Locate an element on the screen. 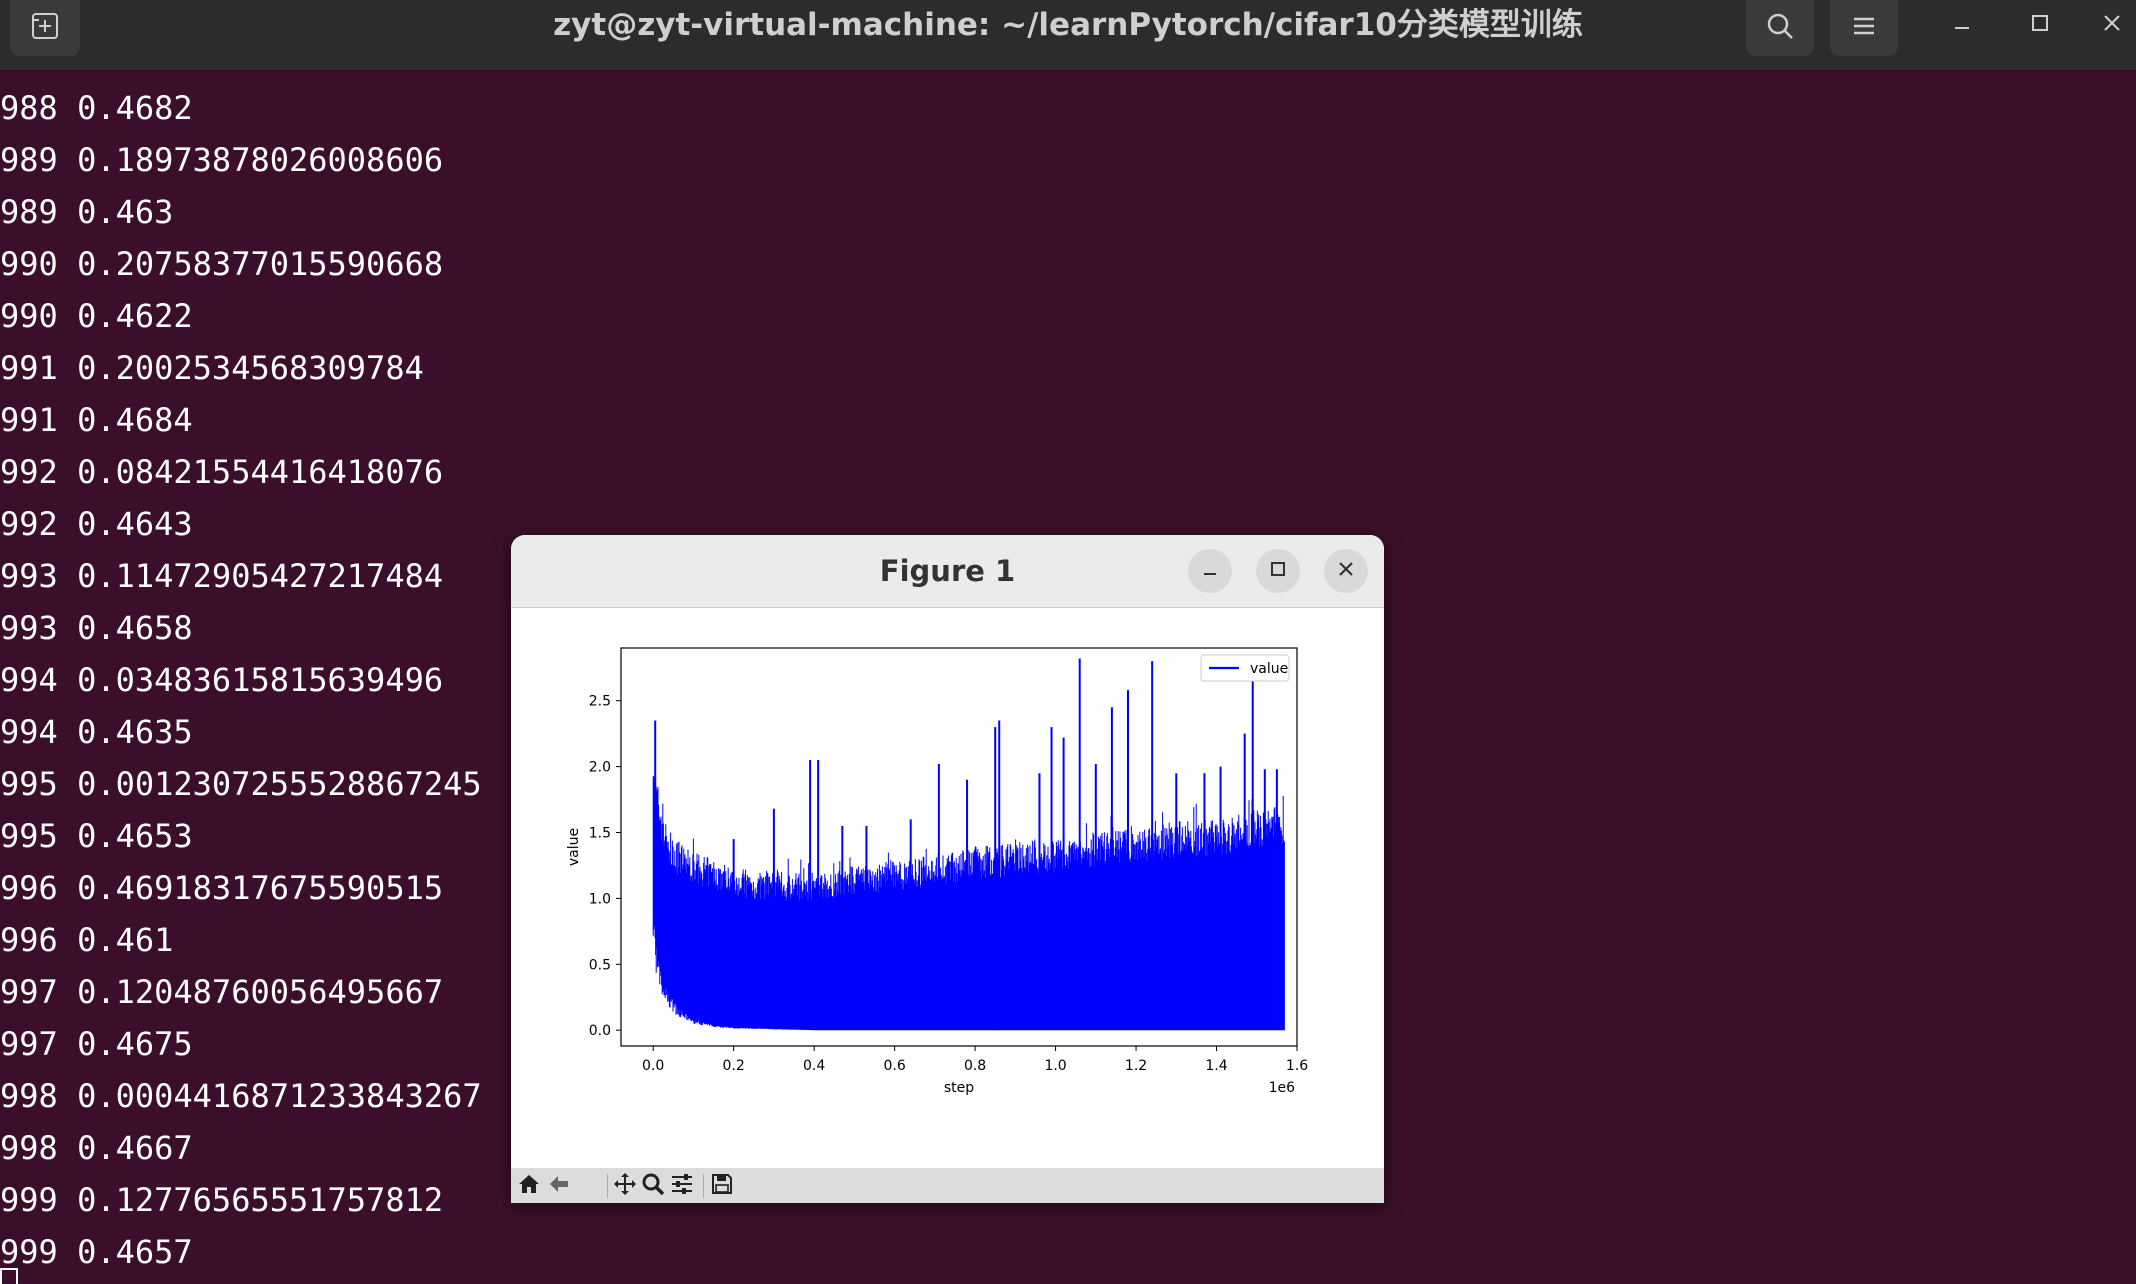  configure-sliders-icon is located at coordinates (682, 1186).